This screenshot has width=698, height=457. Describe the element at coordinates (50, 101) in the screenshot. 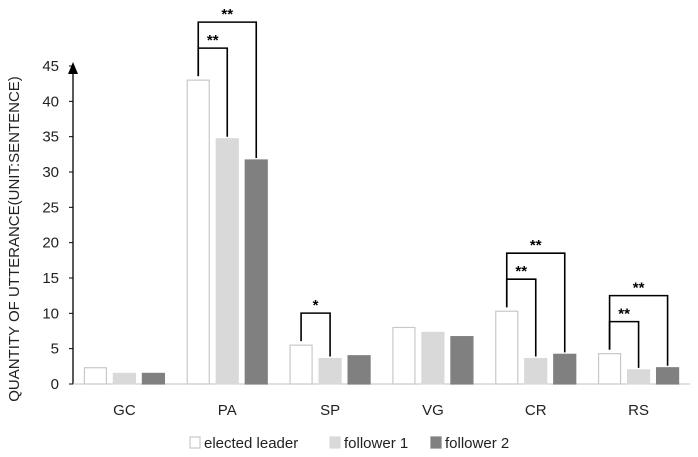

I see `y-tick-label: 40` at that location.